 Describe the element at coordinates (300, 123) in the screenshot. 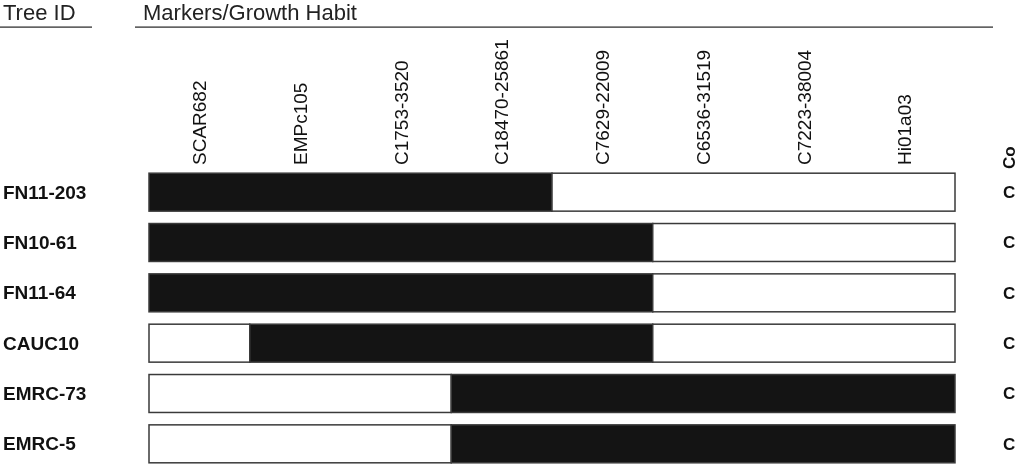

I see `text: EMPc105` at that location.